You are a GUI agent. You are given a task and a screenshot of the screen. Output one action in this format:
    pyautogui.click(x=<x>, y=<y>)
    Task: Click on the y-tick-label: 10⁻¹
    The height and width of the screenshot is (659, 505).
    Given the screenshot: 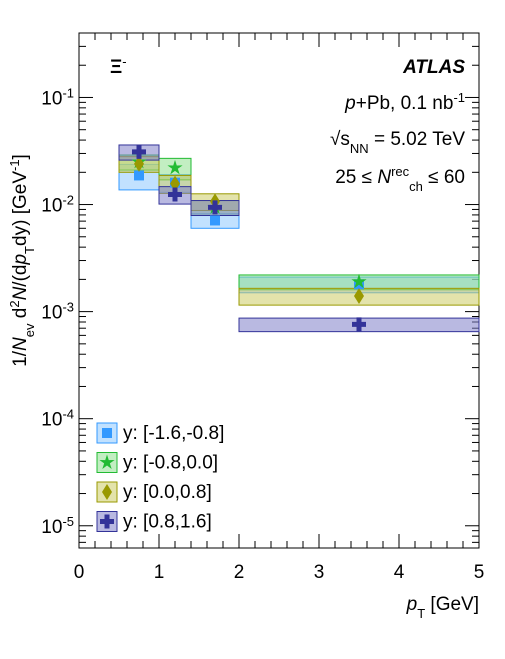 What is the action you would take?
    pyautogui.click(x=57, y=97)
    